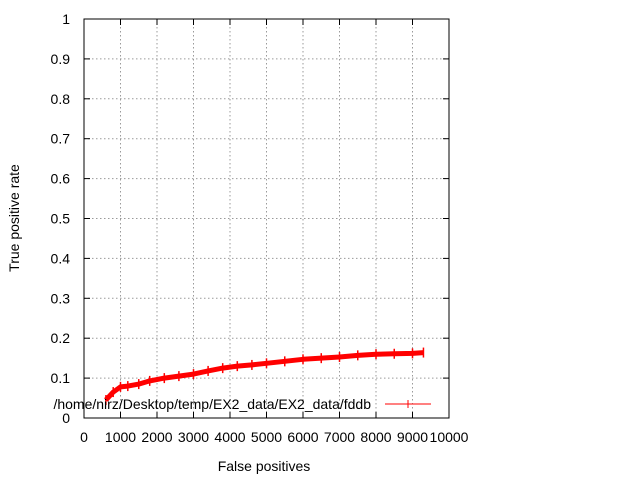 This screenshot has height=480, width=640. Describe the element at coordinates (61, 298) in the screenshot. I see `y-tick-label: 0.3` at that location.